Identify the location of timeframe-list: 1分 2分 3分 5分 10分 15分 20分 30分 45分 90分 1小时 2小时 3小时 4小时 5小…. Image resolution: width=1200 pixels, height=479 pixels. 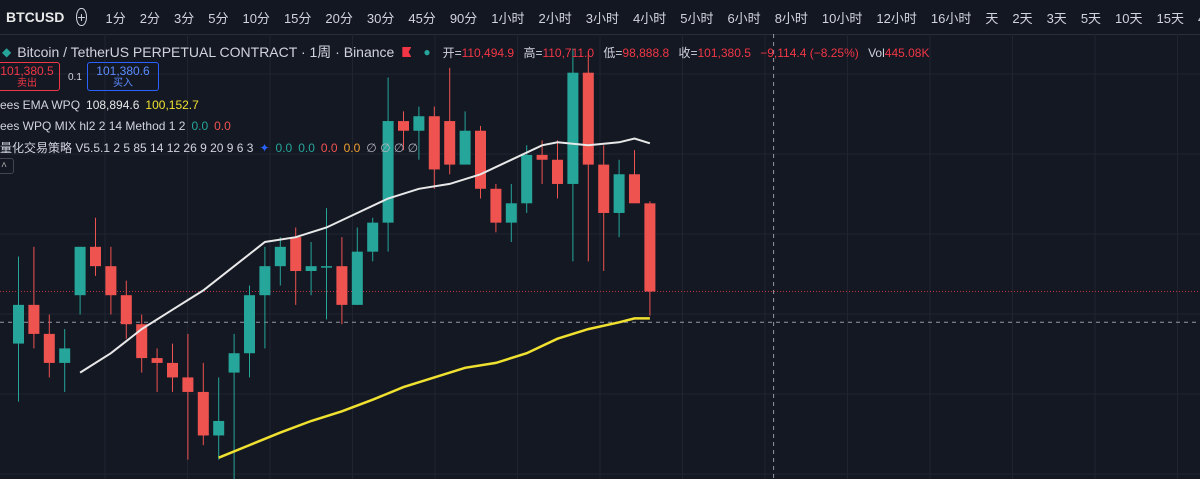
(650, 17).